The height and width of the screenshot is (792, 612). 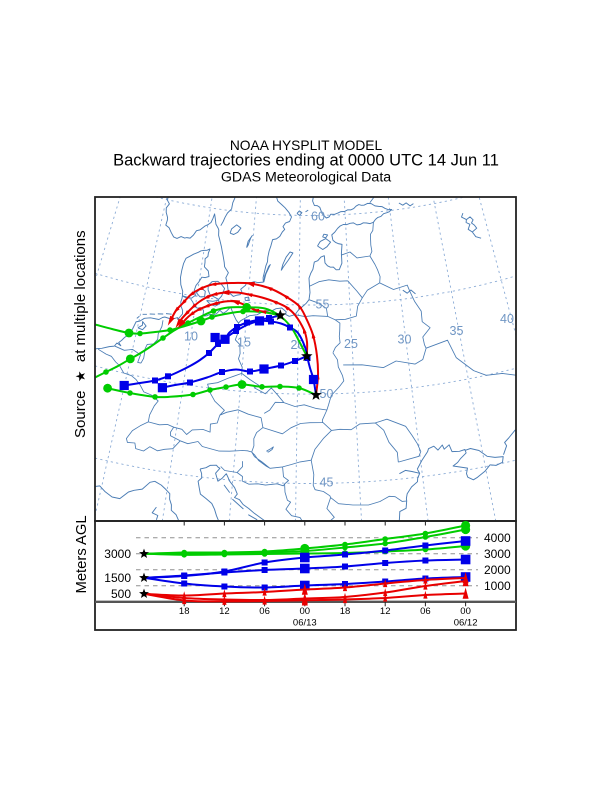 I want to click on svg-text:Source ★ at multiple locatio: Source ★ at multiple locations, so click(x=80, y=334).